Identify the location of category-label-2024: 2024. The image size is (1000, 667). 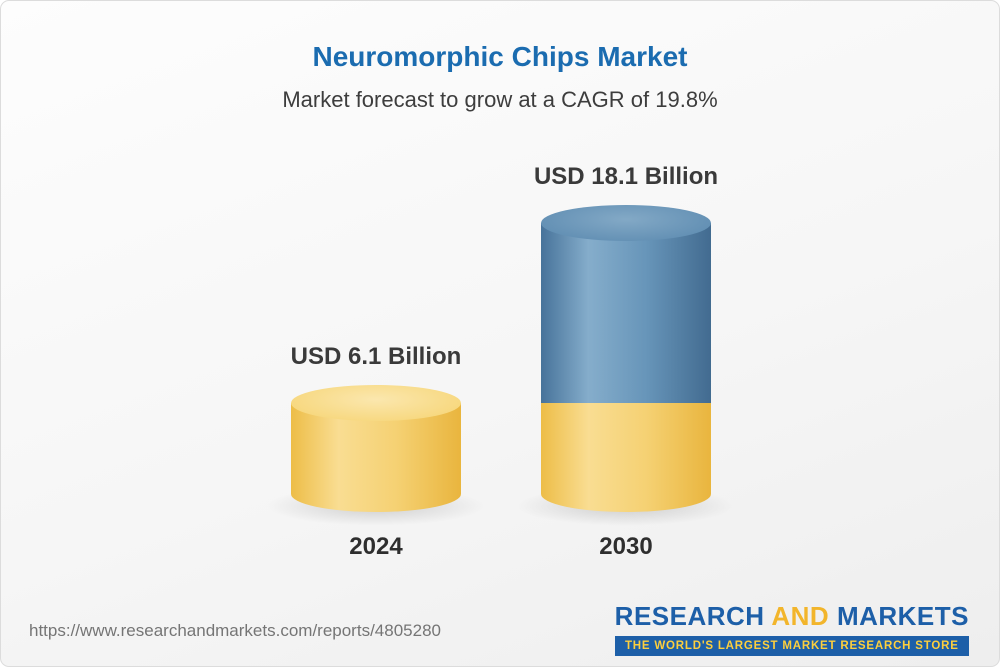
(376, 546).